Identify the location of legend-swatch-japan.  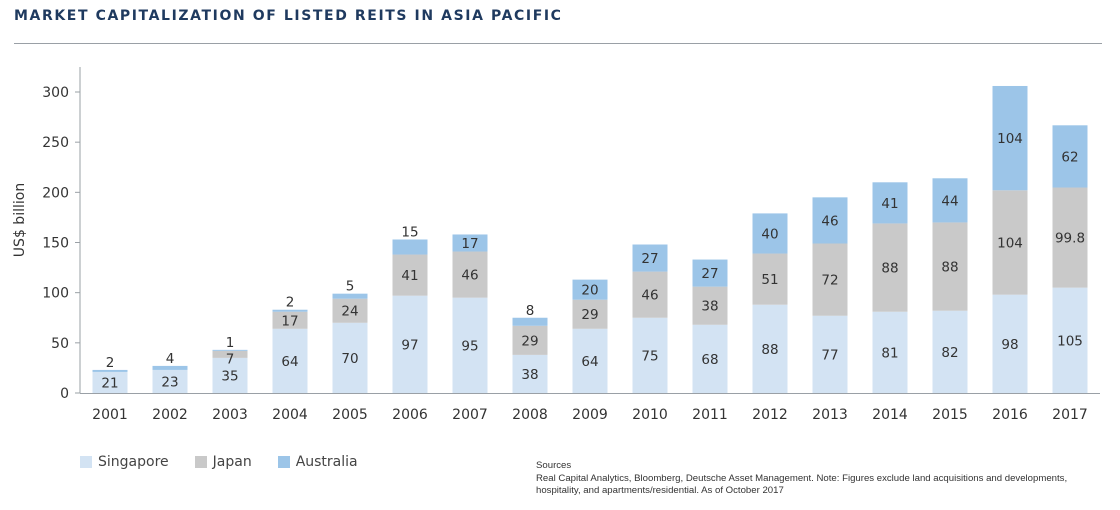
(200, 462).